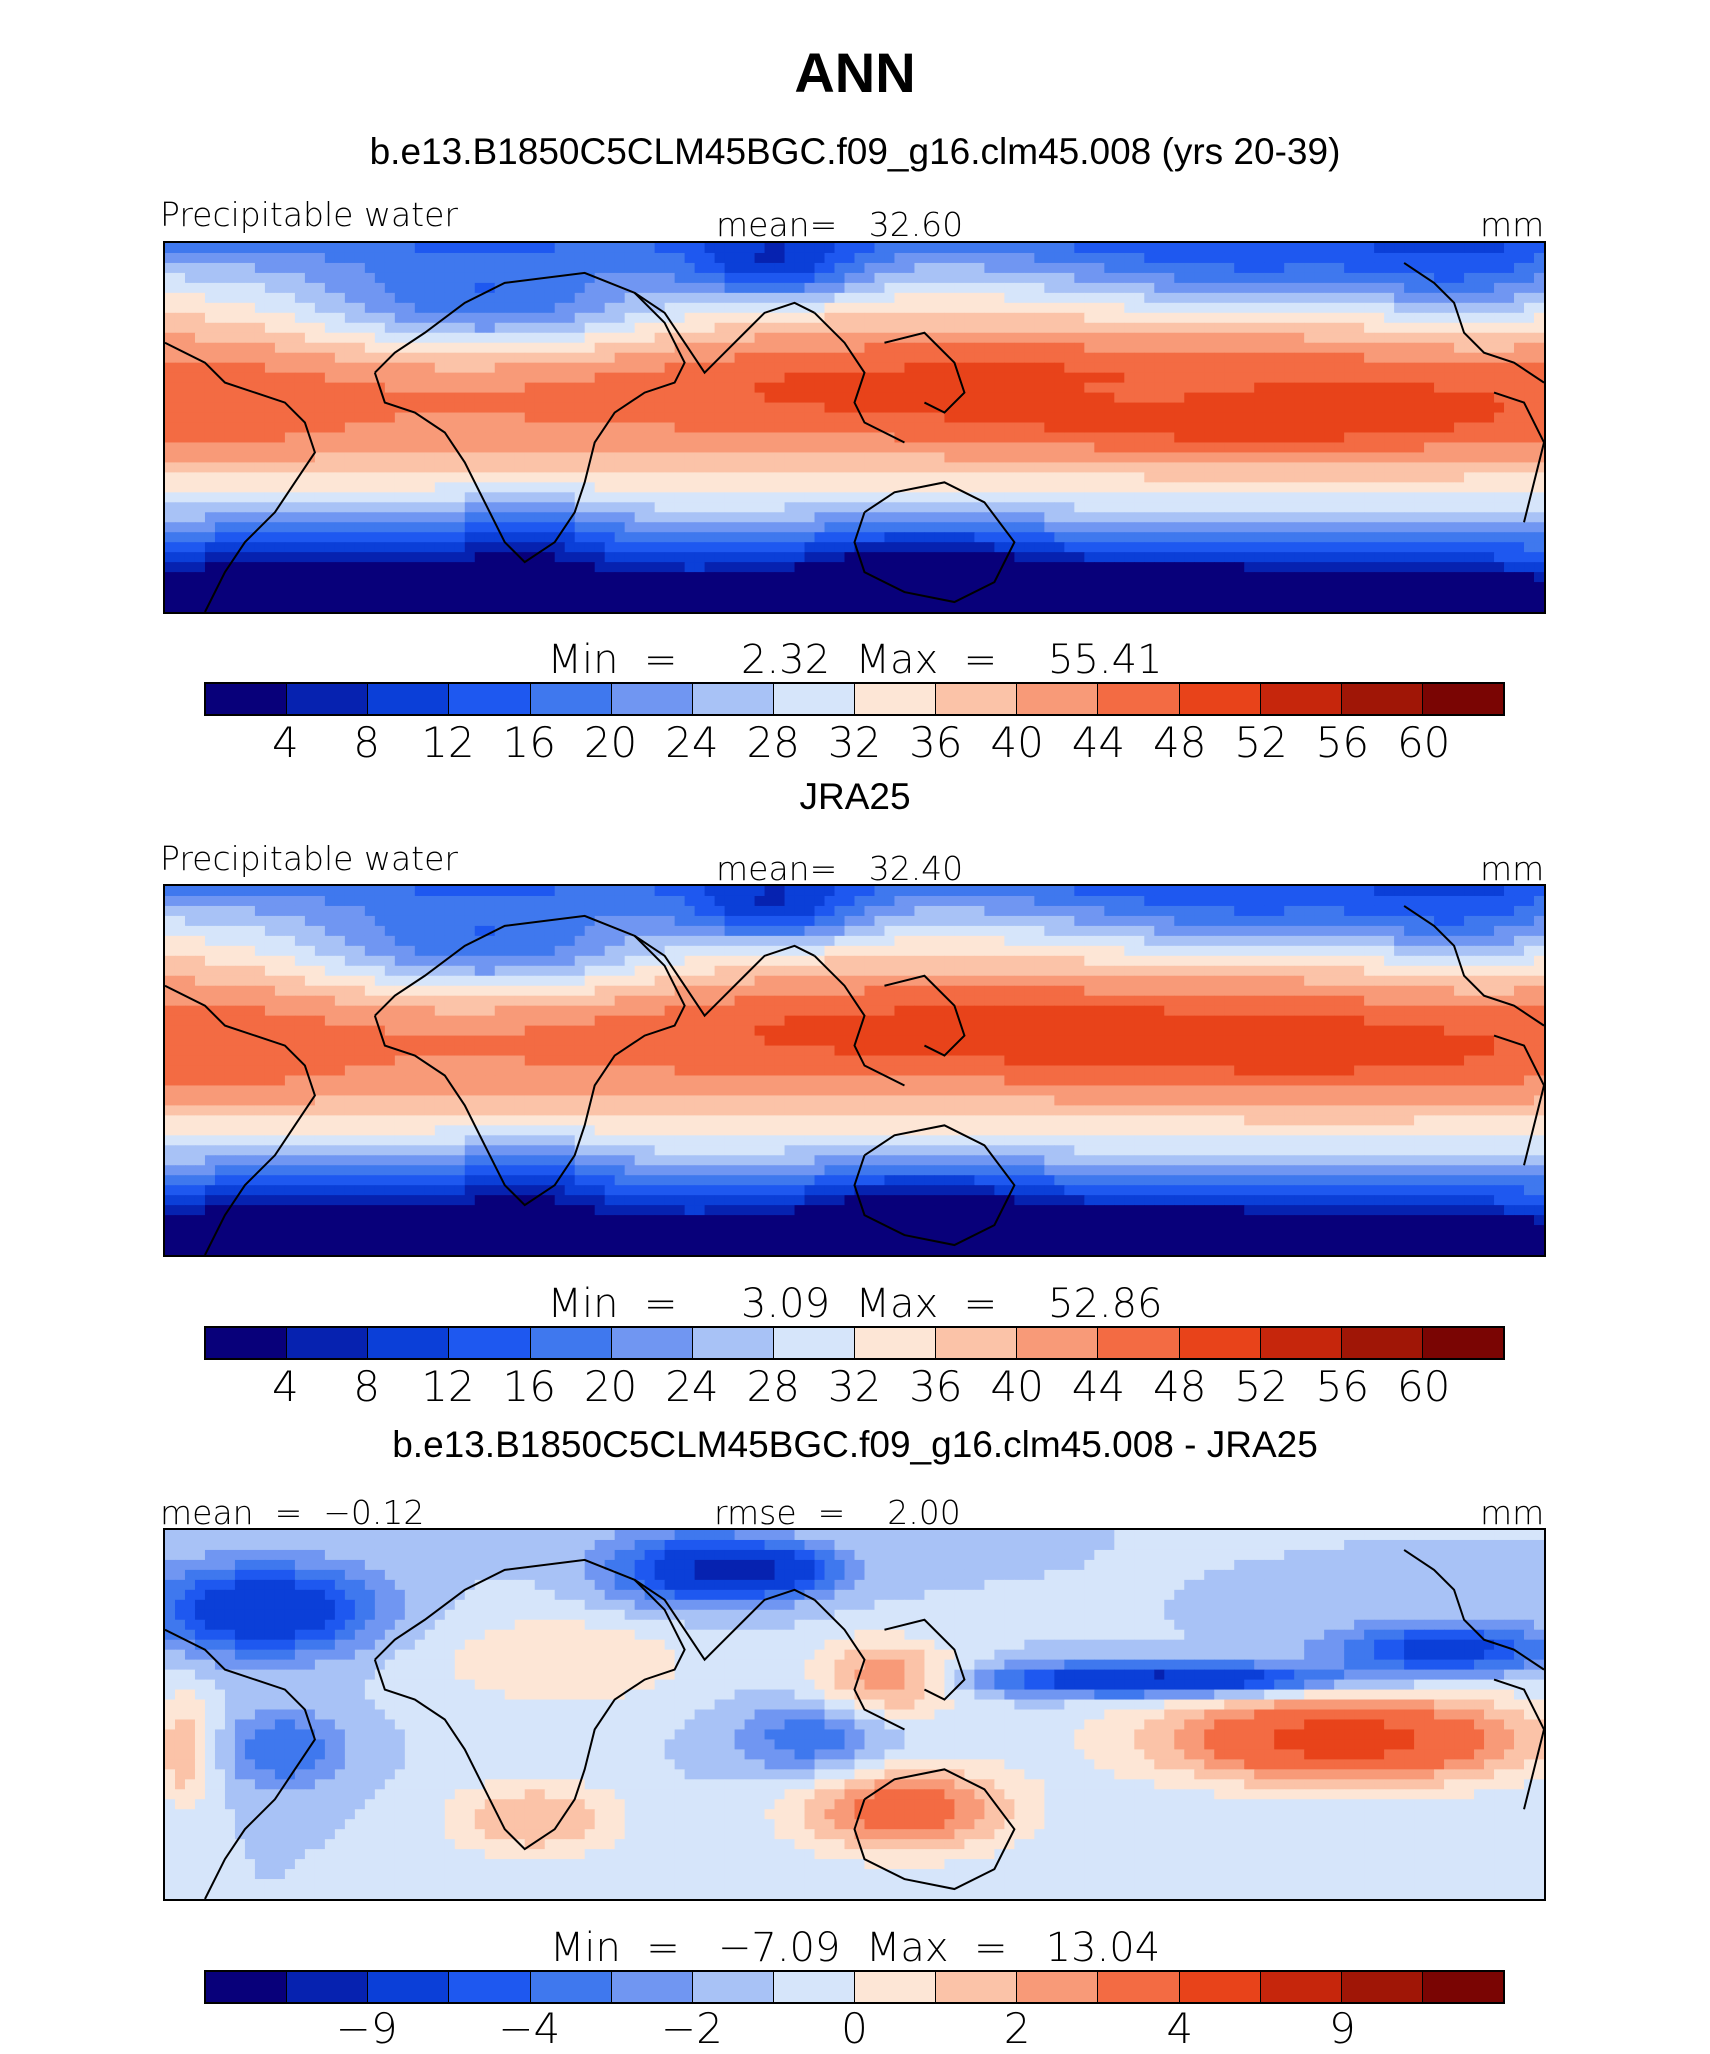  I want to click on colorbar-tick-label: 20, so click(610, 1386).